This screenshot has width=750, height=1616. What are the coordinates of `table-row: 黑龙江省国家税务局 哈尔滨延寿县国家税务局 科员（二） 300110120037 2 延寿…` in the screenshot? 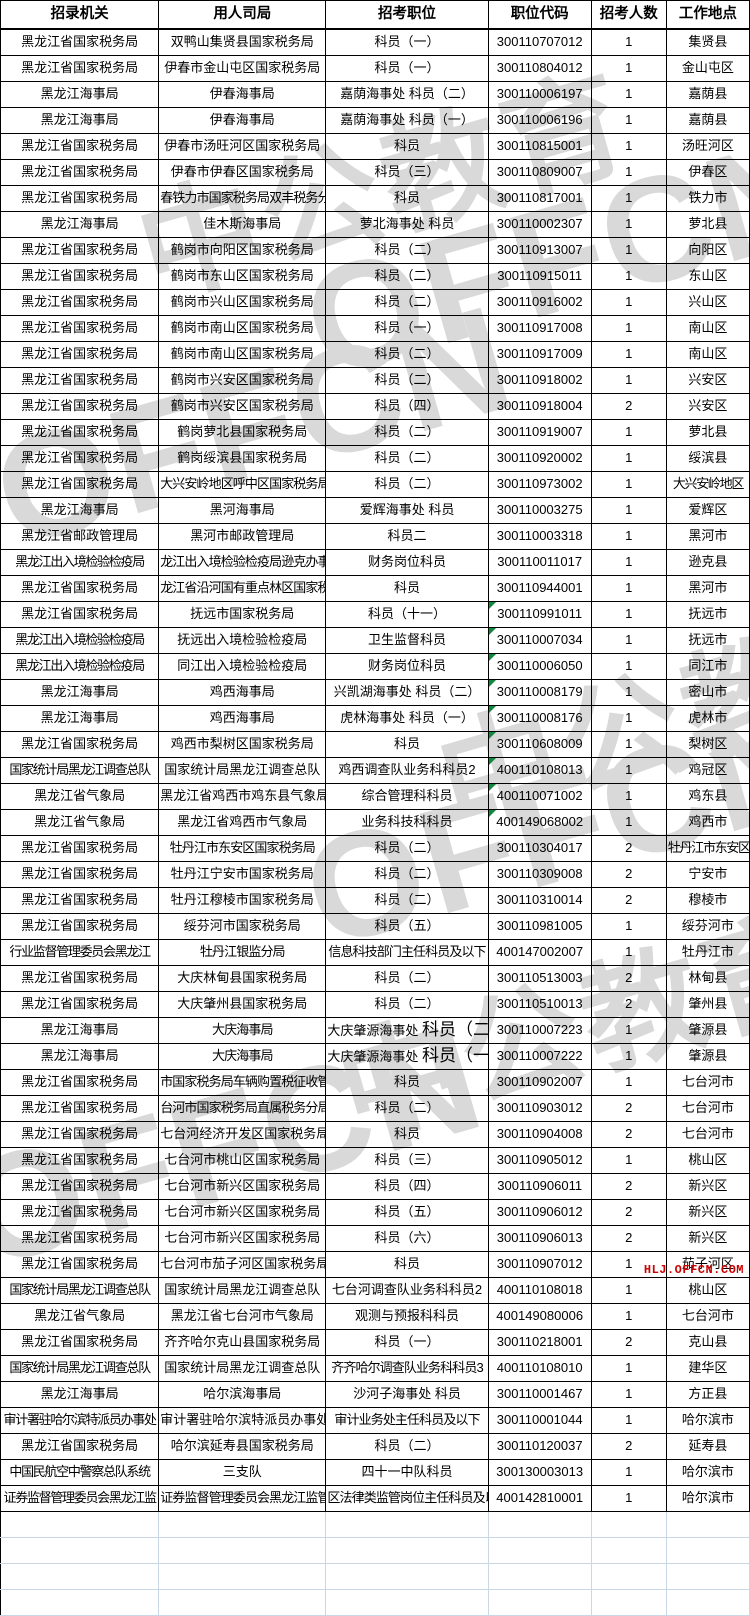 It's located at (375, 1446).